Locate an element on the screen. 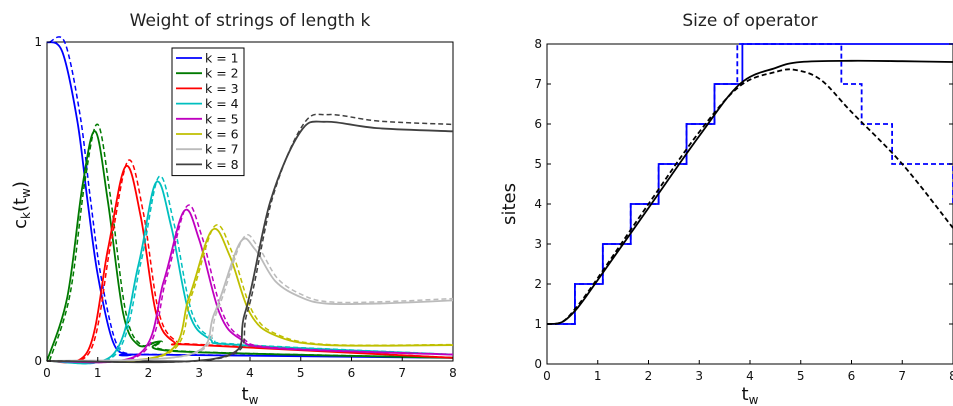 The width and height of the screenshot is (953, 406). right-y-tick-label: 0 is located at coordinates (538, 364).